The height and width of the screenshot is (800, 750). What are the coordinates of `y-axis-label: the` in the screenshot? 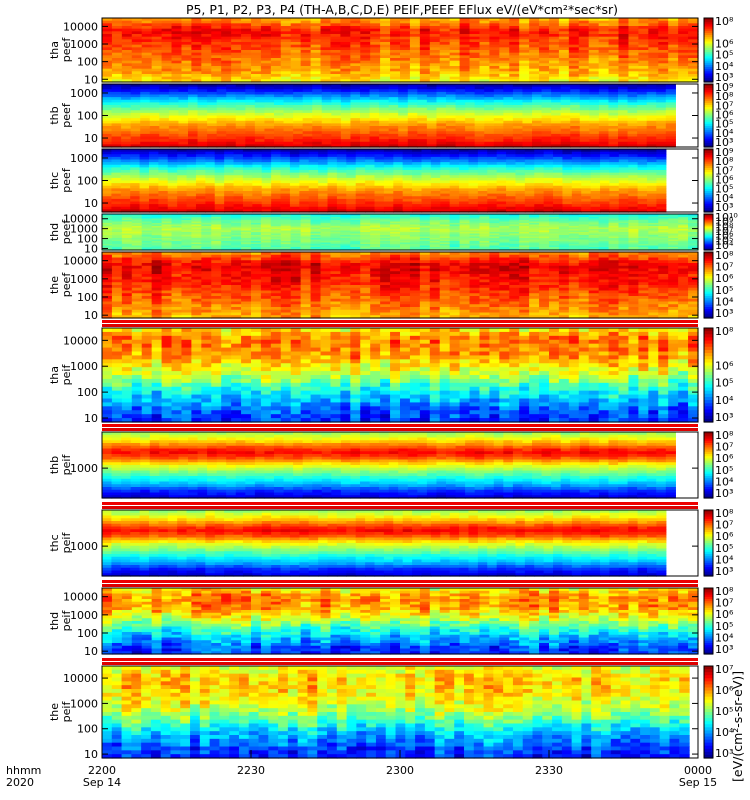 It's located at (54, 285).